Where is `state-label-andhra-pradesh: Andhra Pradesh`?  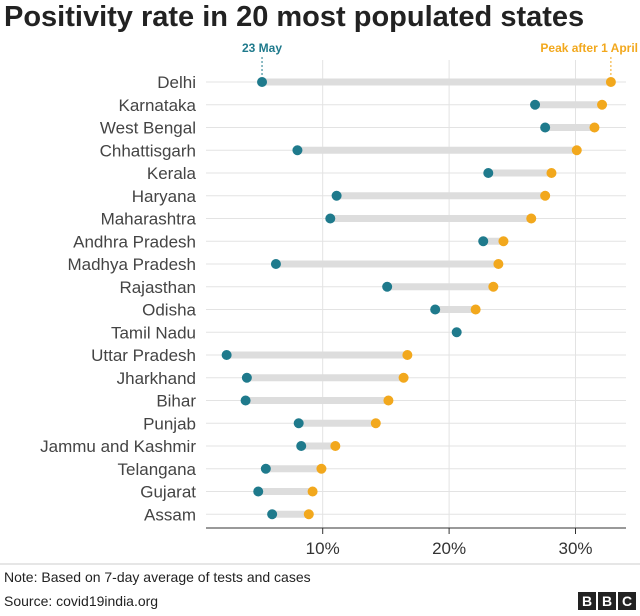 state-label-andhra-pradesh: Andhra Pradesh is located at coordinates (134, 241).